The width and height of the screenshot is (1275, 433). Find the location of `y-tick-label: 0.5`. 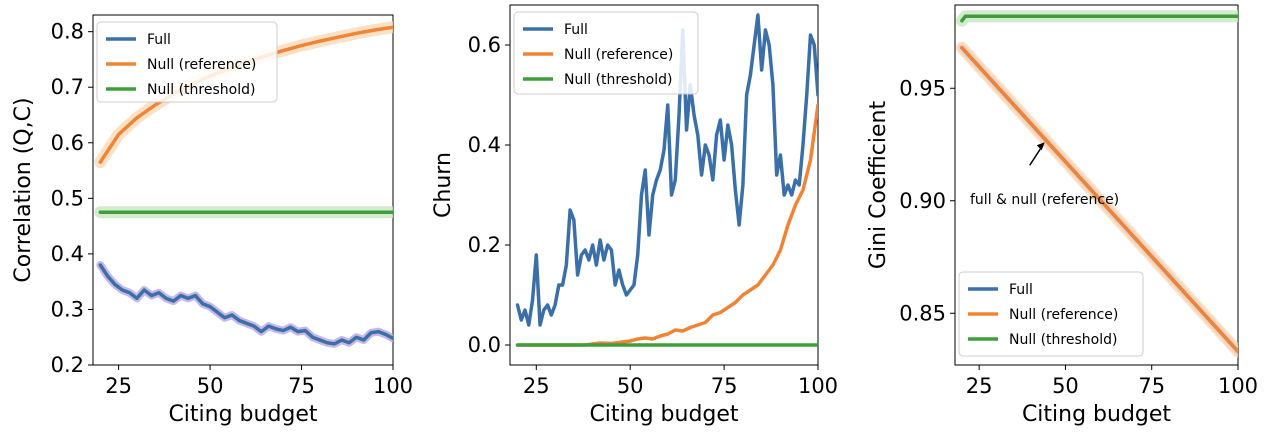

y-tick-label: 0.5 is located at coordinates (67, 198).